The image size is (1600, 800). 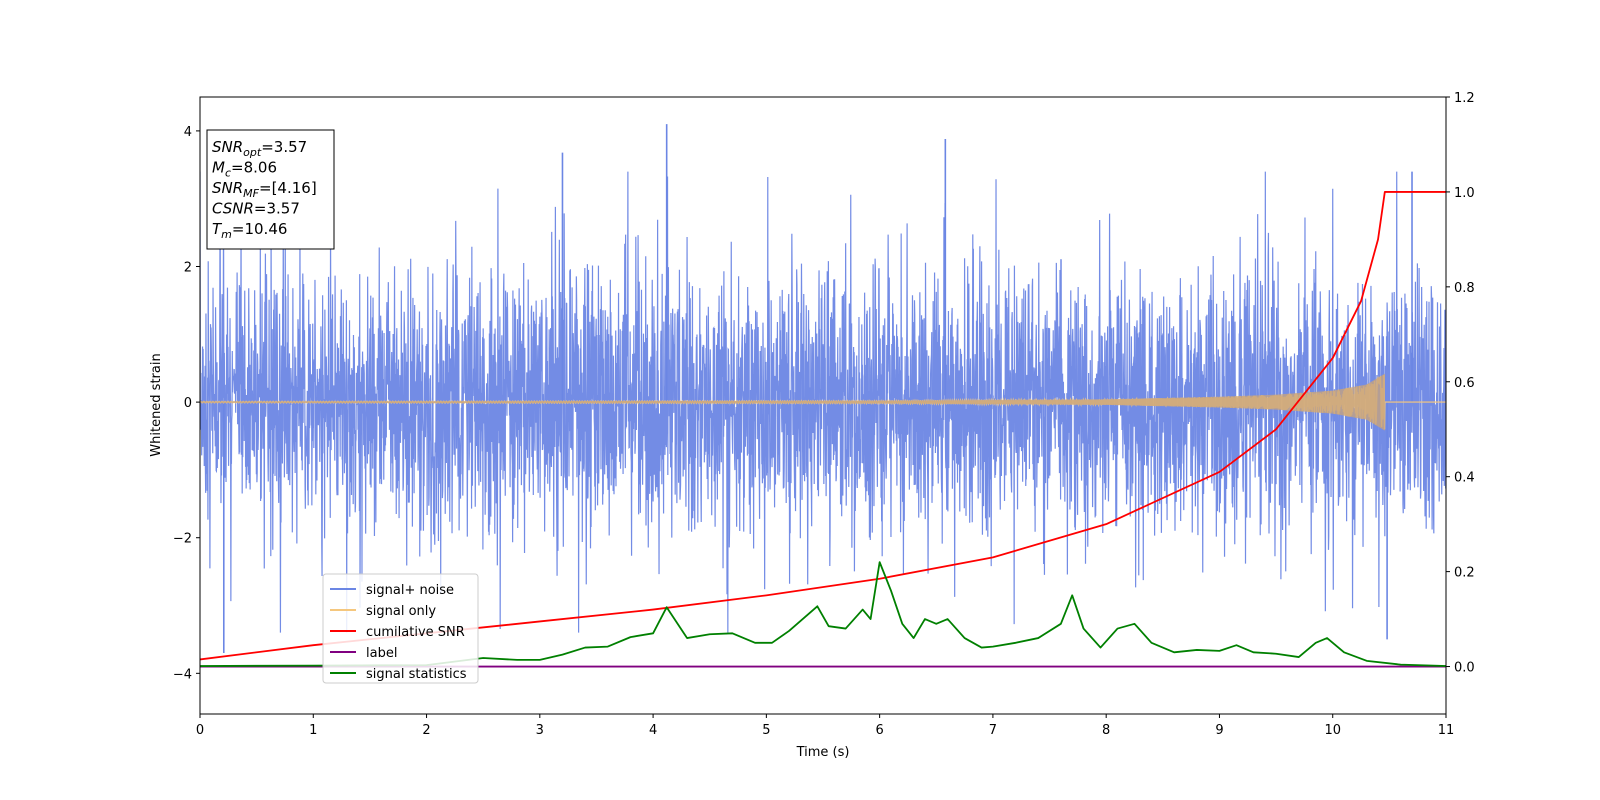 What do you see at coordinates (1464, 478) in the screenshot?
I see `y-right-tick-label: 0.4` at bounding box center [1464, 478].